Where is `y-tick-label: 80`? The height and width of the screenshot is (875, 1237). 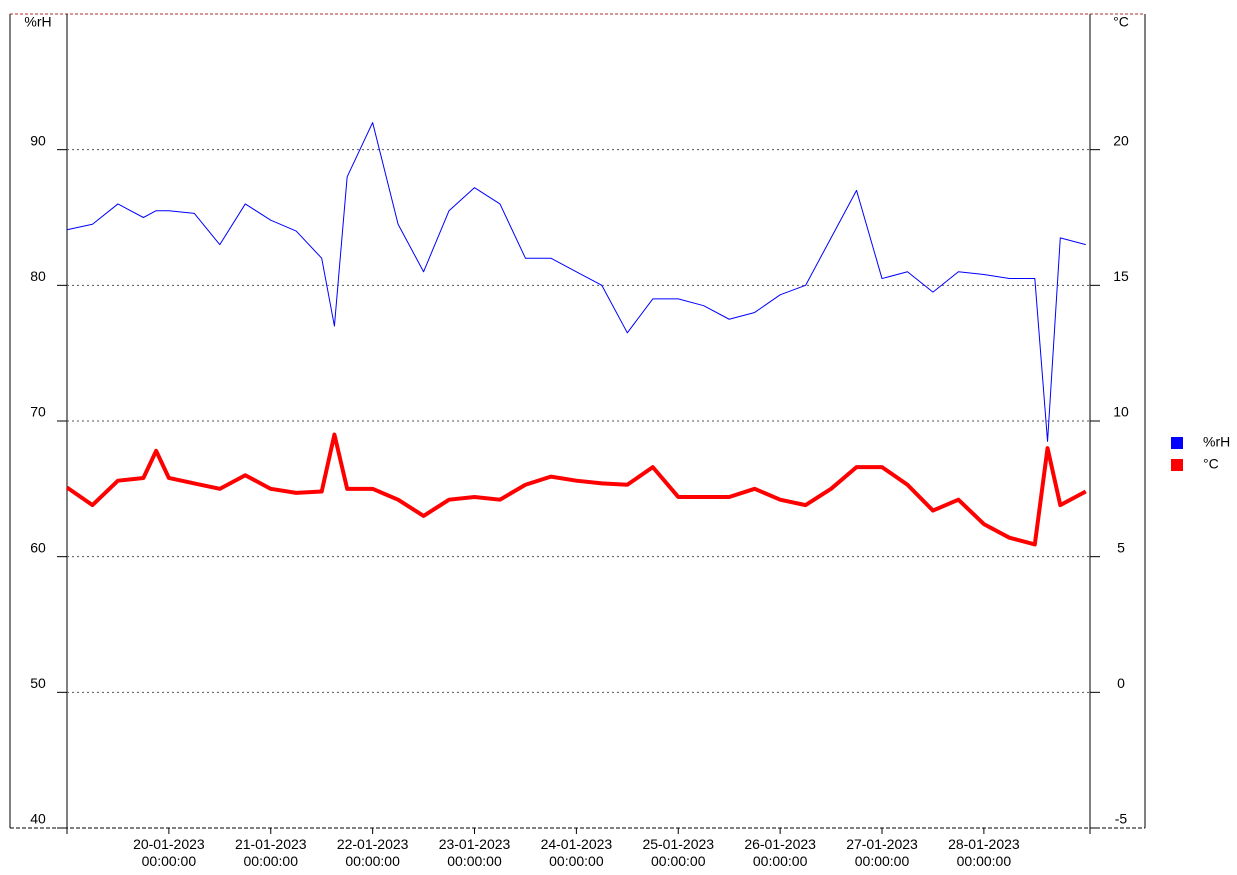 y-tick-label: 80 is located at coordinates (38, 276).